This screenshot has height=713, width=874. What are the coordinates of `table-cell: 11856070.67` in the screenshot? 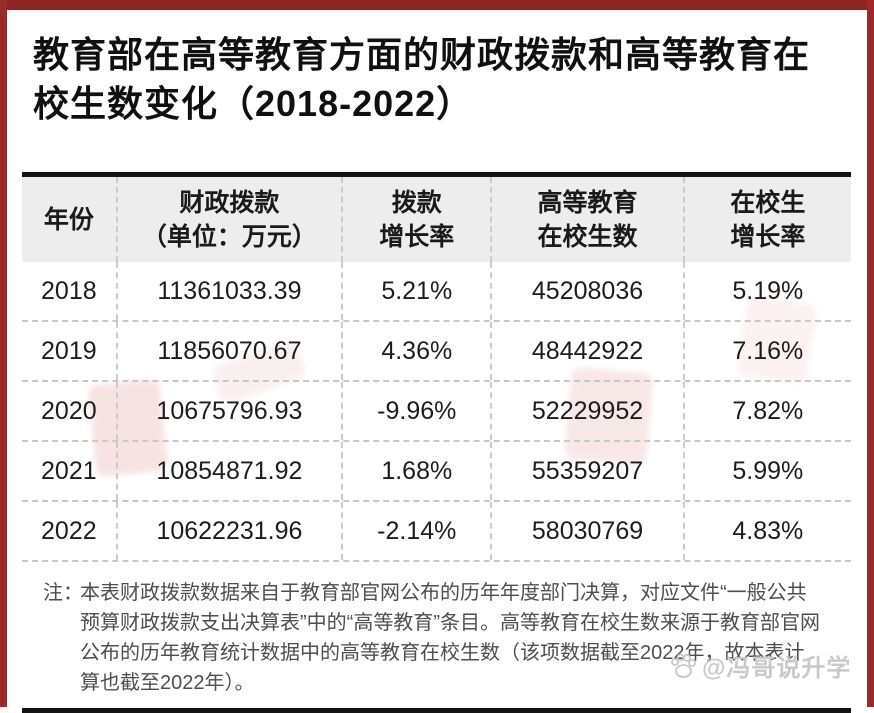 It's located at (228, 351).